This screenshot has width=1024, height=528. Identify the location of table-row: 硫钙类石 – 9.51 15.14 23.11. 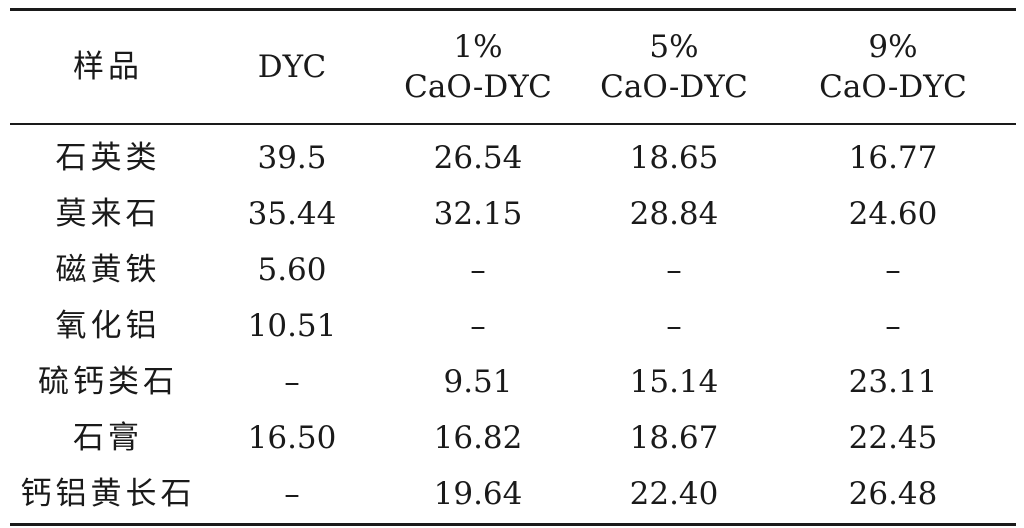
(513, 382).